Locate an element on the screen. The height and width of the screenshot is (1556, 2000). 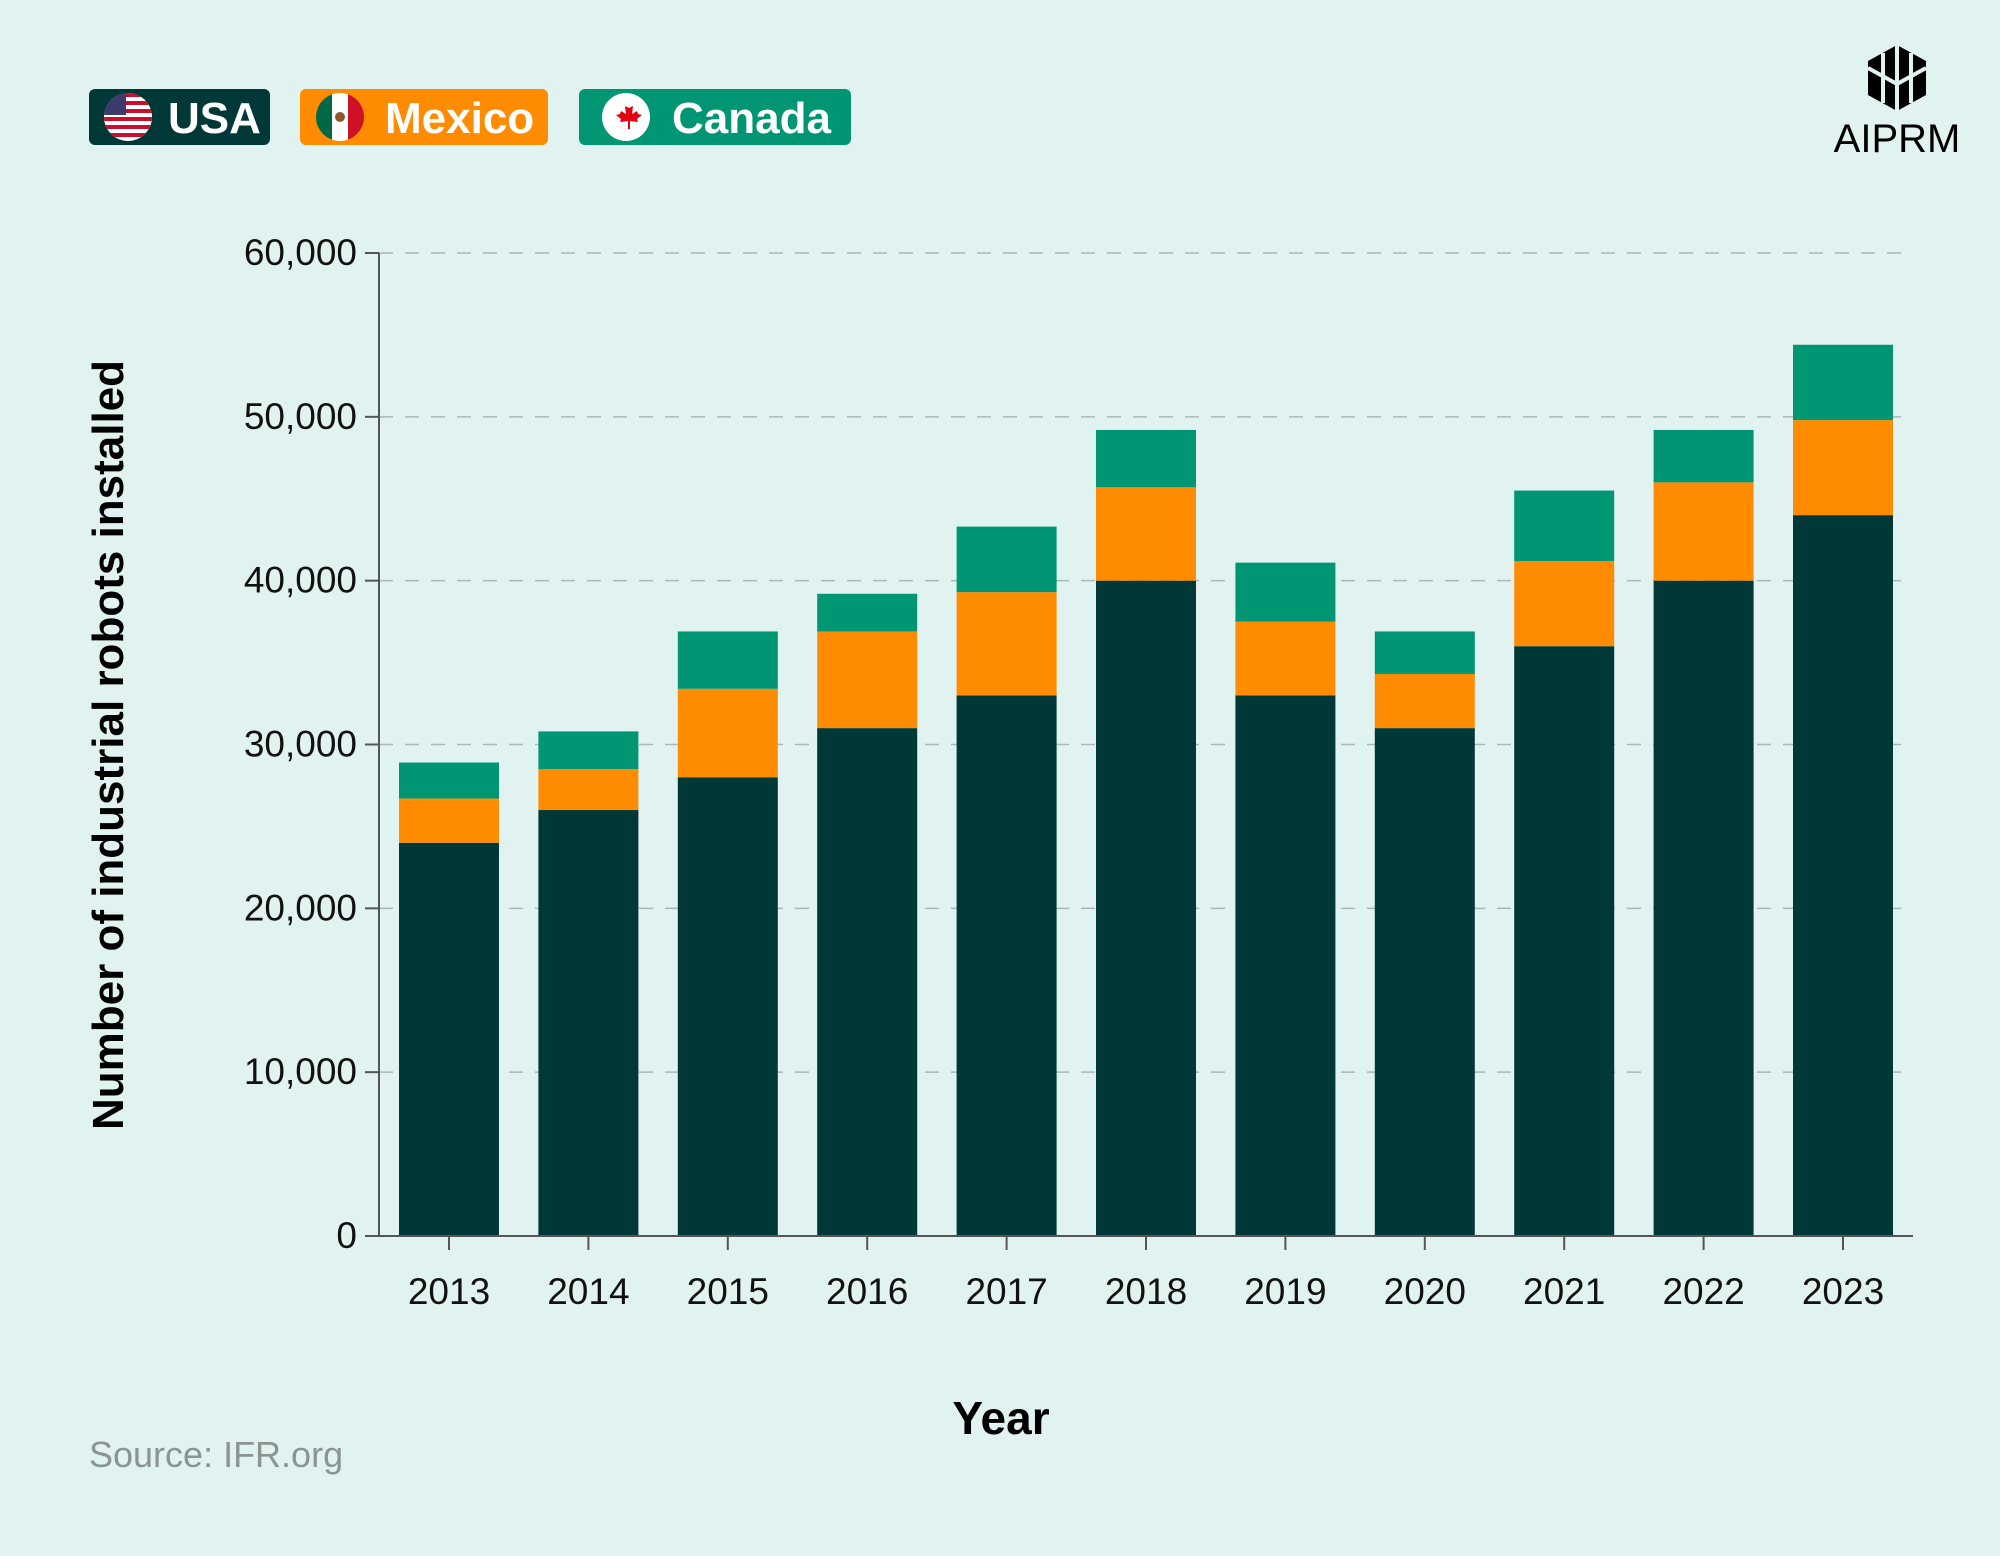
legend-item-mexico: Mexico is located at coordinates (424, 117).